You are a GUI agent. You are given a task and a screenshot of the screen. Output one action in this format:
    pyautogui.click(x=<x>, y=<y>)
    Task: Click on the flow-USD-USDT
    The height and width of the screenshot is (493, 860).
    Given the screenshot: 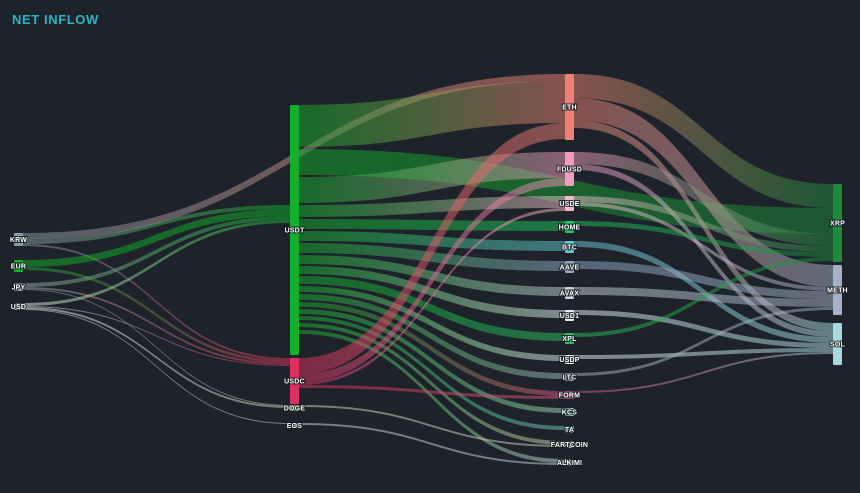 What is the action you would take?
    pyautogui.click(x=156, y=263)
    